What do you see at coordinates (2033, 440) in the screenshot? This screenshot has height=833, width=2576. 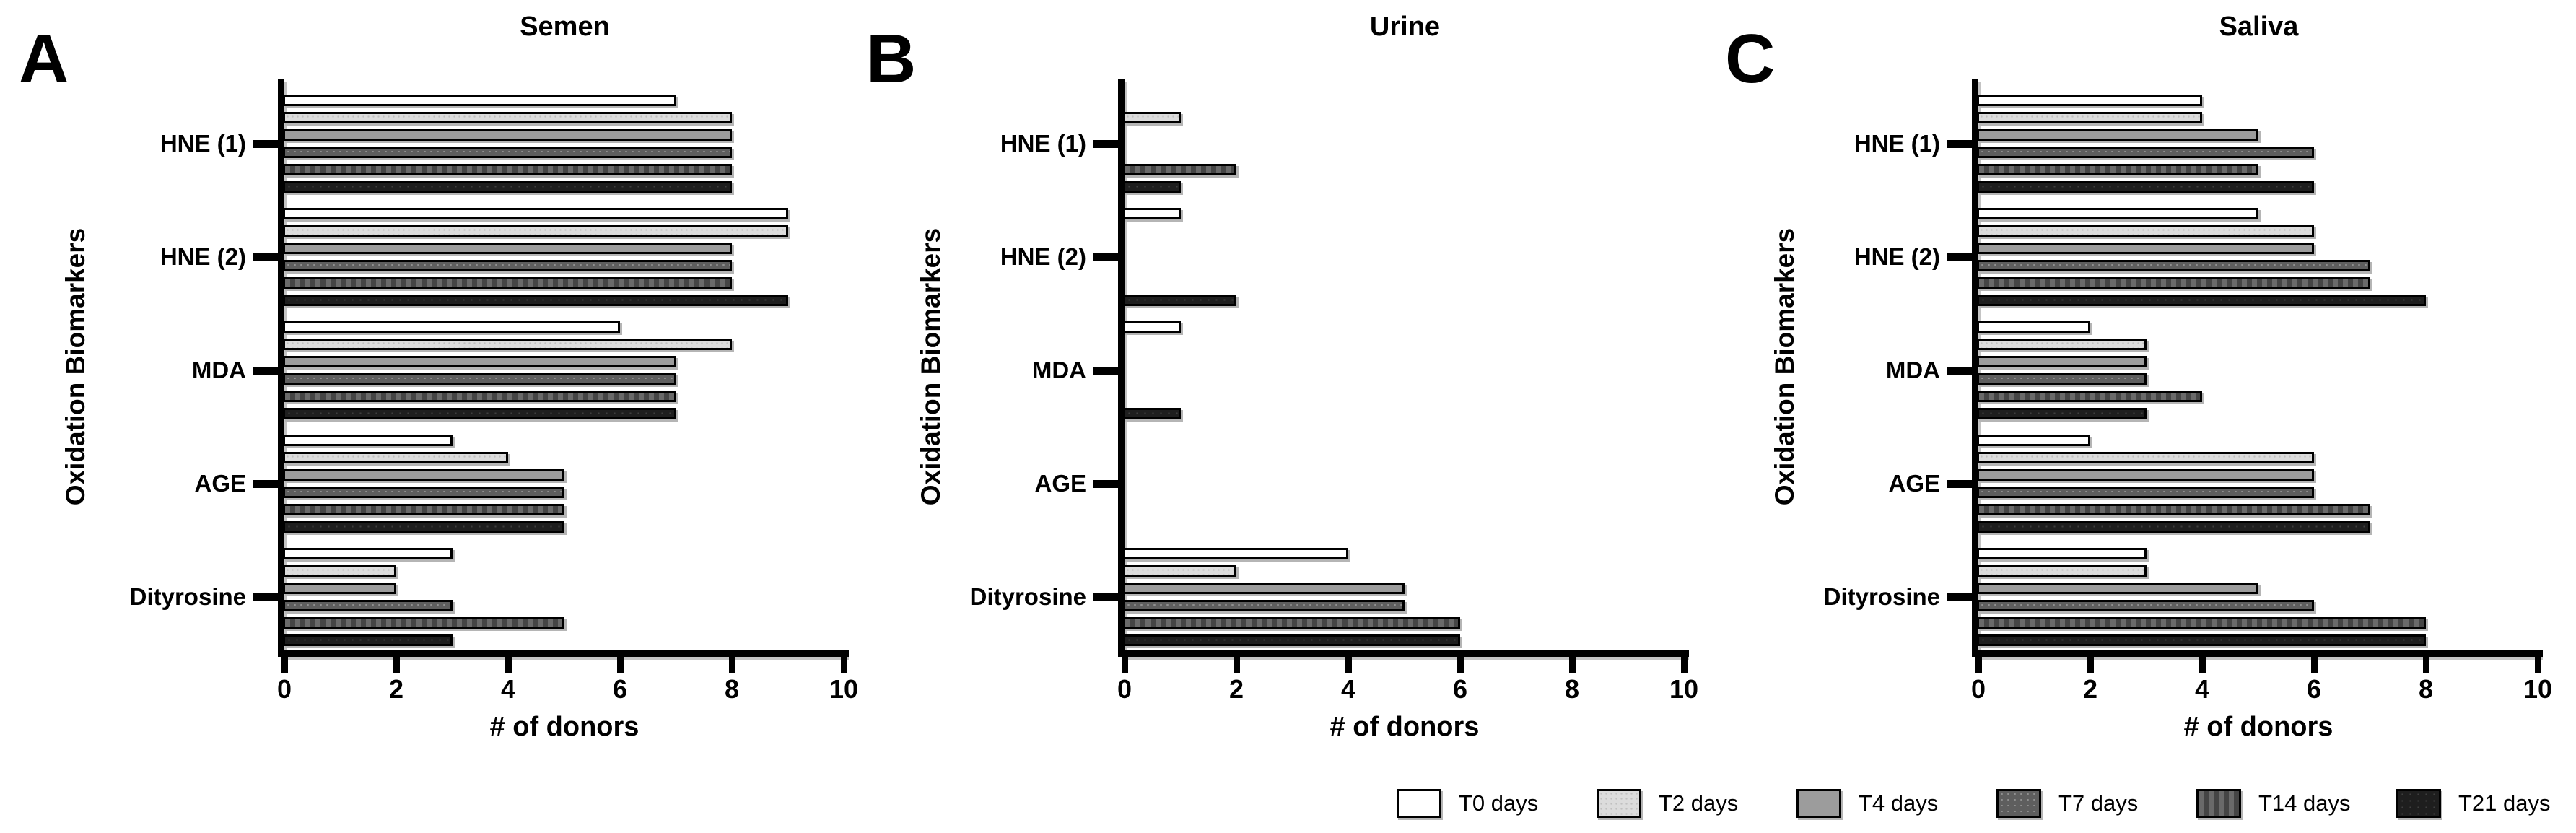 I see `bar-age-t0` at bounding box center [2033, 440].